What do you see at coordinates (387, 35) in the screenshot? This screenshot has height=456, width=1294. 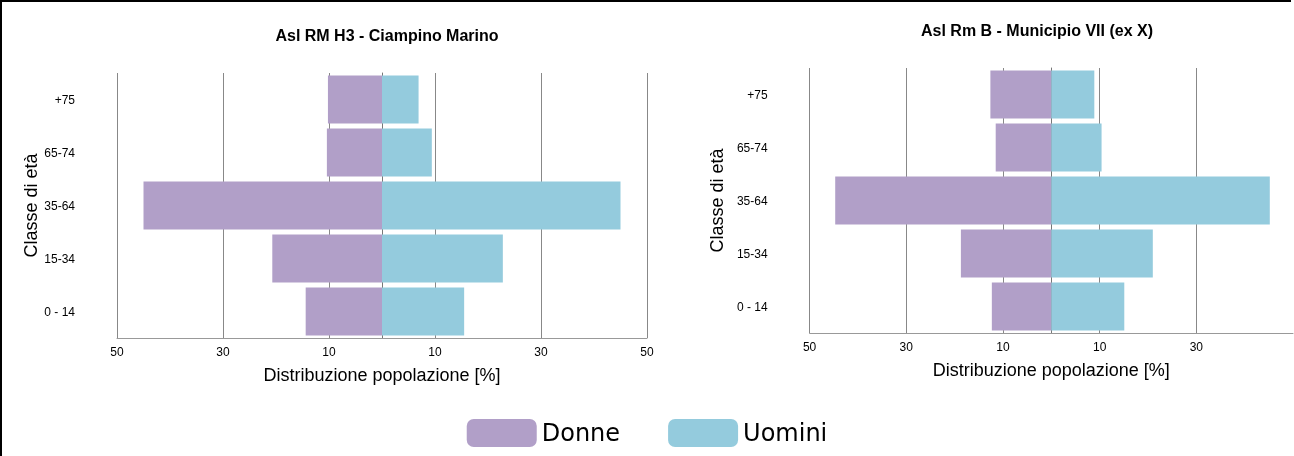 I see `chart-title: Asl RM H3 - Ciampino Marino` at bounding box center [387, 35].